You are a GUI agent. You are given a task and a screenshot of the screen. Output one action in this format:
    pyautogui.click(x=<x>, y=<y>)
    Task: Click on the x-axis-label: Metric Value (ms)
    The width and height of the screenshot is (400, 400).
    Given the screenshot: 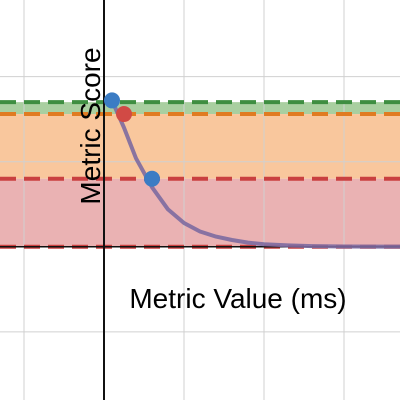 What is the action you would take?
    pyautogui.click(x=237, y=298)
    